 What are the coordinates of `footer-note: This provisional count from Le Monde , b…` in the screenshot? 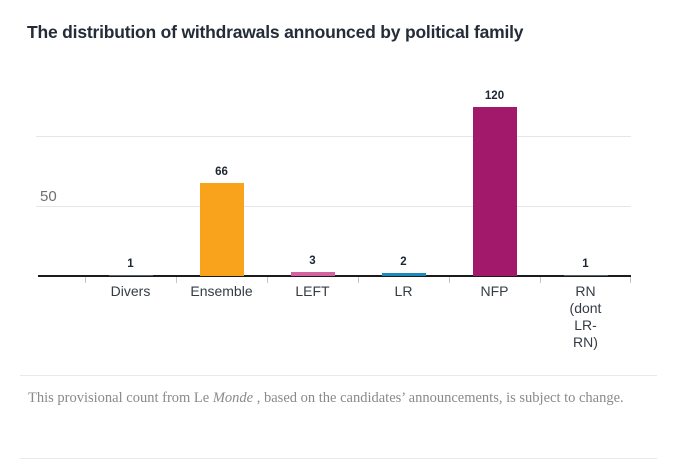 It's located at (336, 398).